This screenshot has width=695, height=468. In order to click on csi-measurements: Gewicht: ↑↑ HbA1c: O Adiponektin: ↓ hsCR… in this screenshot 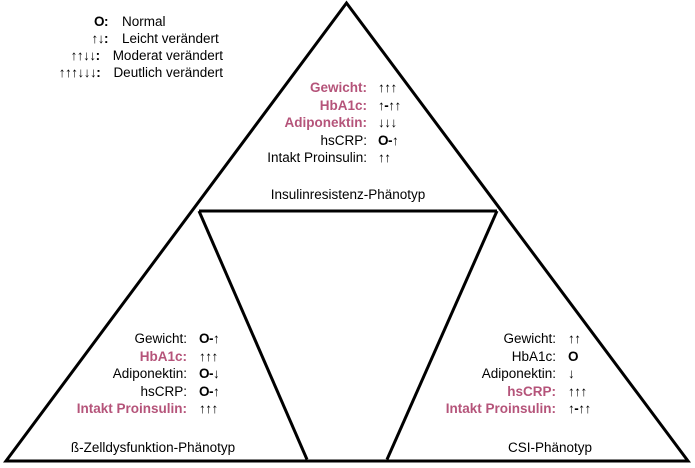, I will do `click(508, 375)`.